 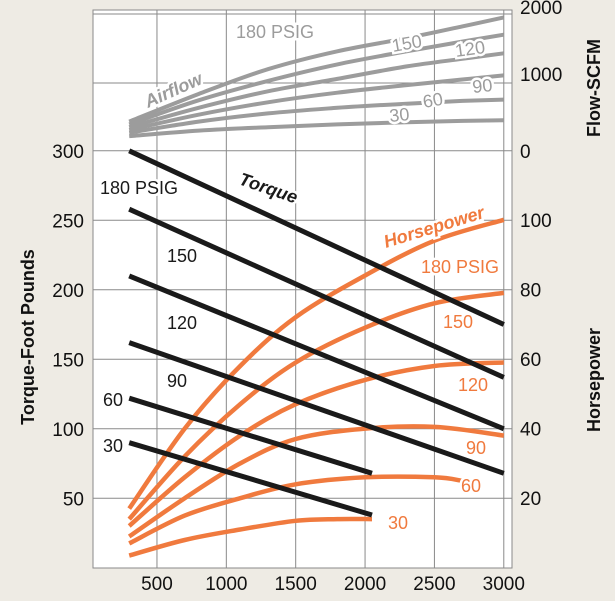 I want to click on horsepower-series-label: 90, so click(x=476, y=448).